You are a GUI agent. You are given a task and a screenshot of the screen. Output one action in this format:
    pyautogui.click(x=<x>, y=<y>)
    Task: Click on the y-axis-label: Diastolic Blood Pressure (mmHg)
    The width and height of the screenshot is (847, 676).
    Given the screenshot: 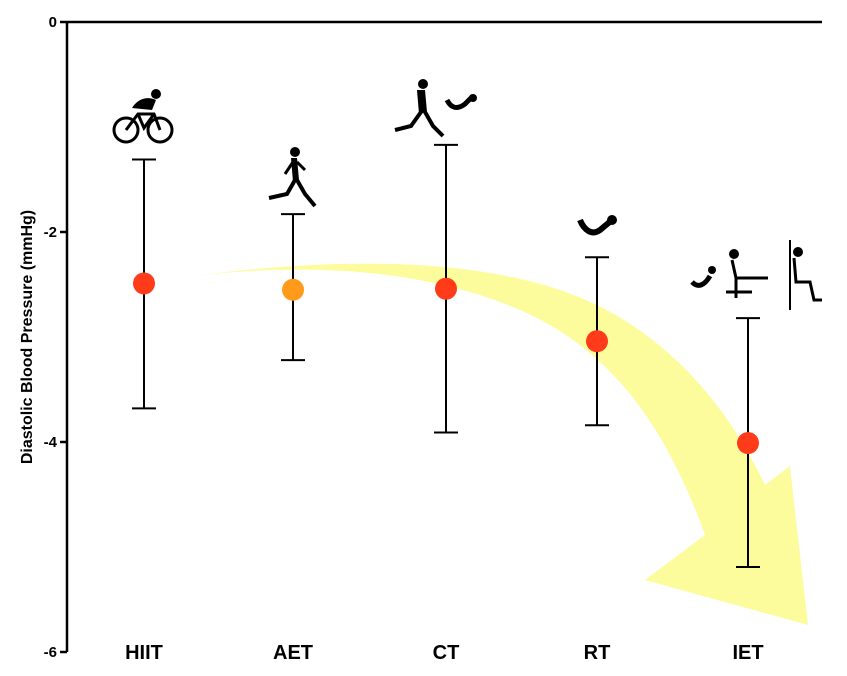 What is the action you would take?
    pyautogui.click(x=27, y=337)
    